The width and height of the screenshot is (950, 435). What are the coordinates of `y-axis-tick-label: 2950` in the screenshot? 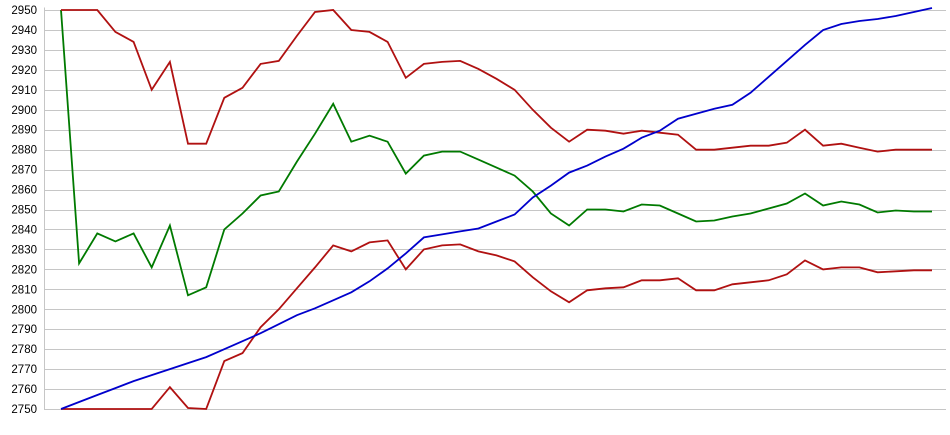 It's located at (24, 11).